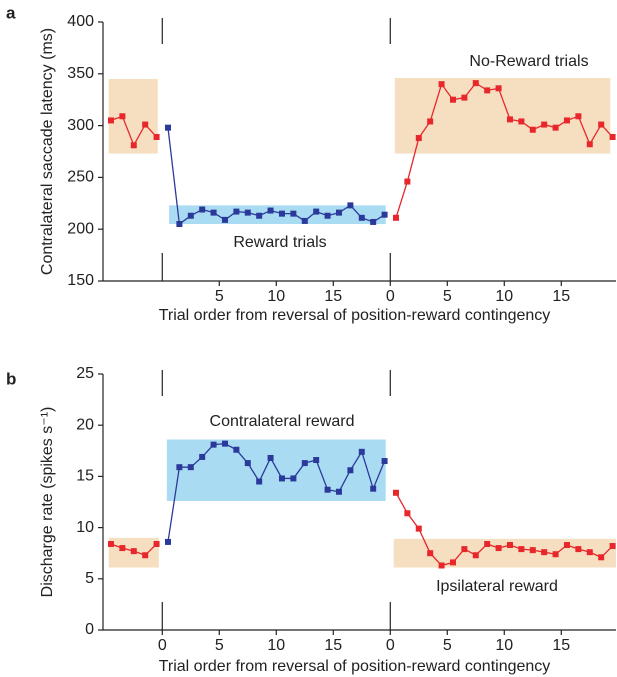 Image resolution: width=617 pixels, height=677 pixels. What do you see at coordinates (80, 73) in the screenshot?
I see `y-tick-label: 350` at bounding box center [80, 73].